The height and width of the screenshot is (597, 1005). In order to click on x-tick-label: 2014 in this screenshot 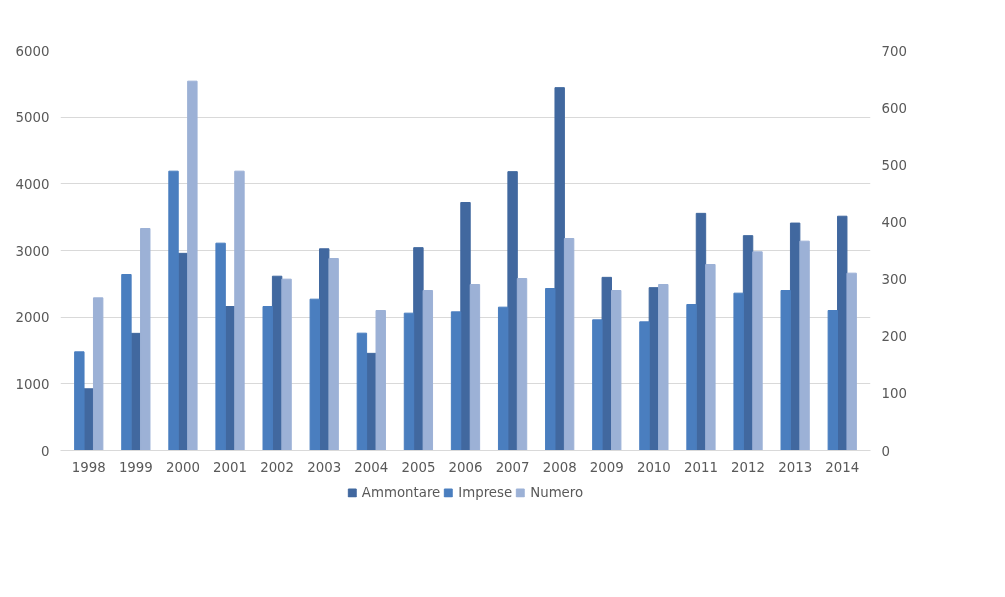, I will do `click(842, 467)`.